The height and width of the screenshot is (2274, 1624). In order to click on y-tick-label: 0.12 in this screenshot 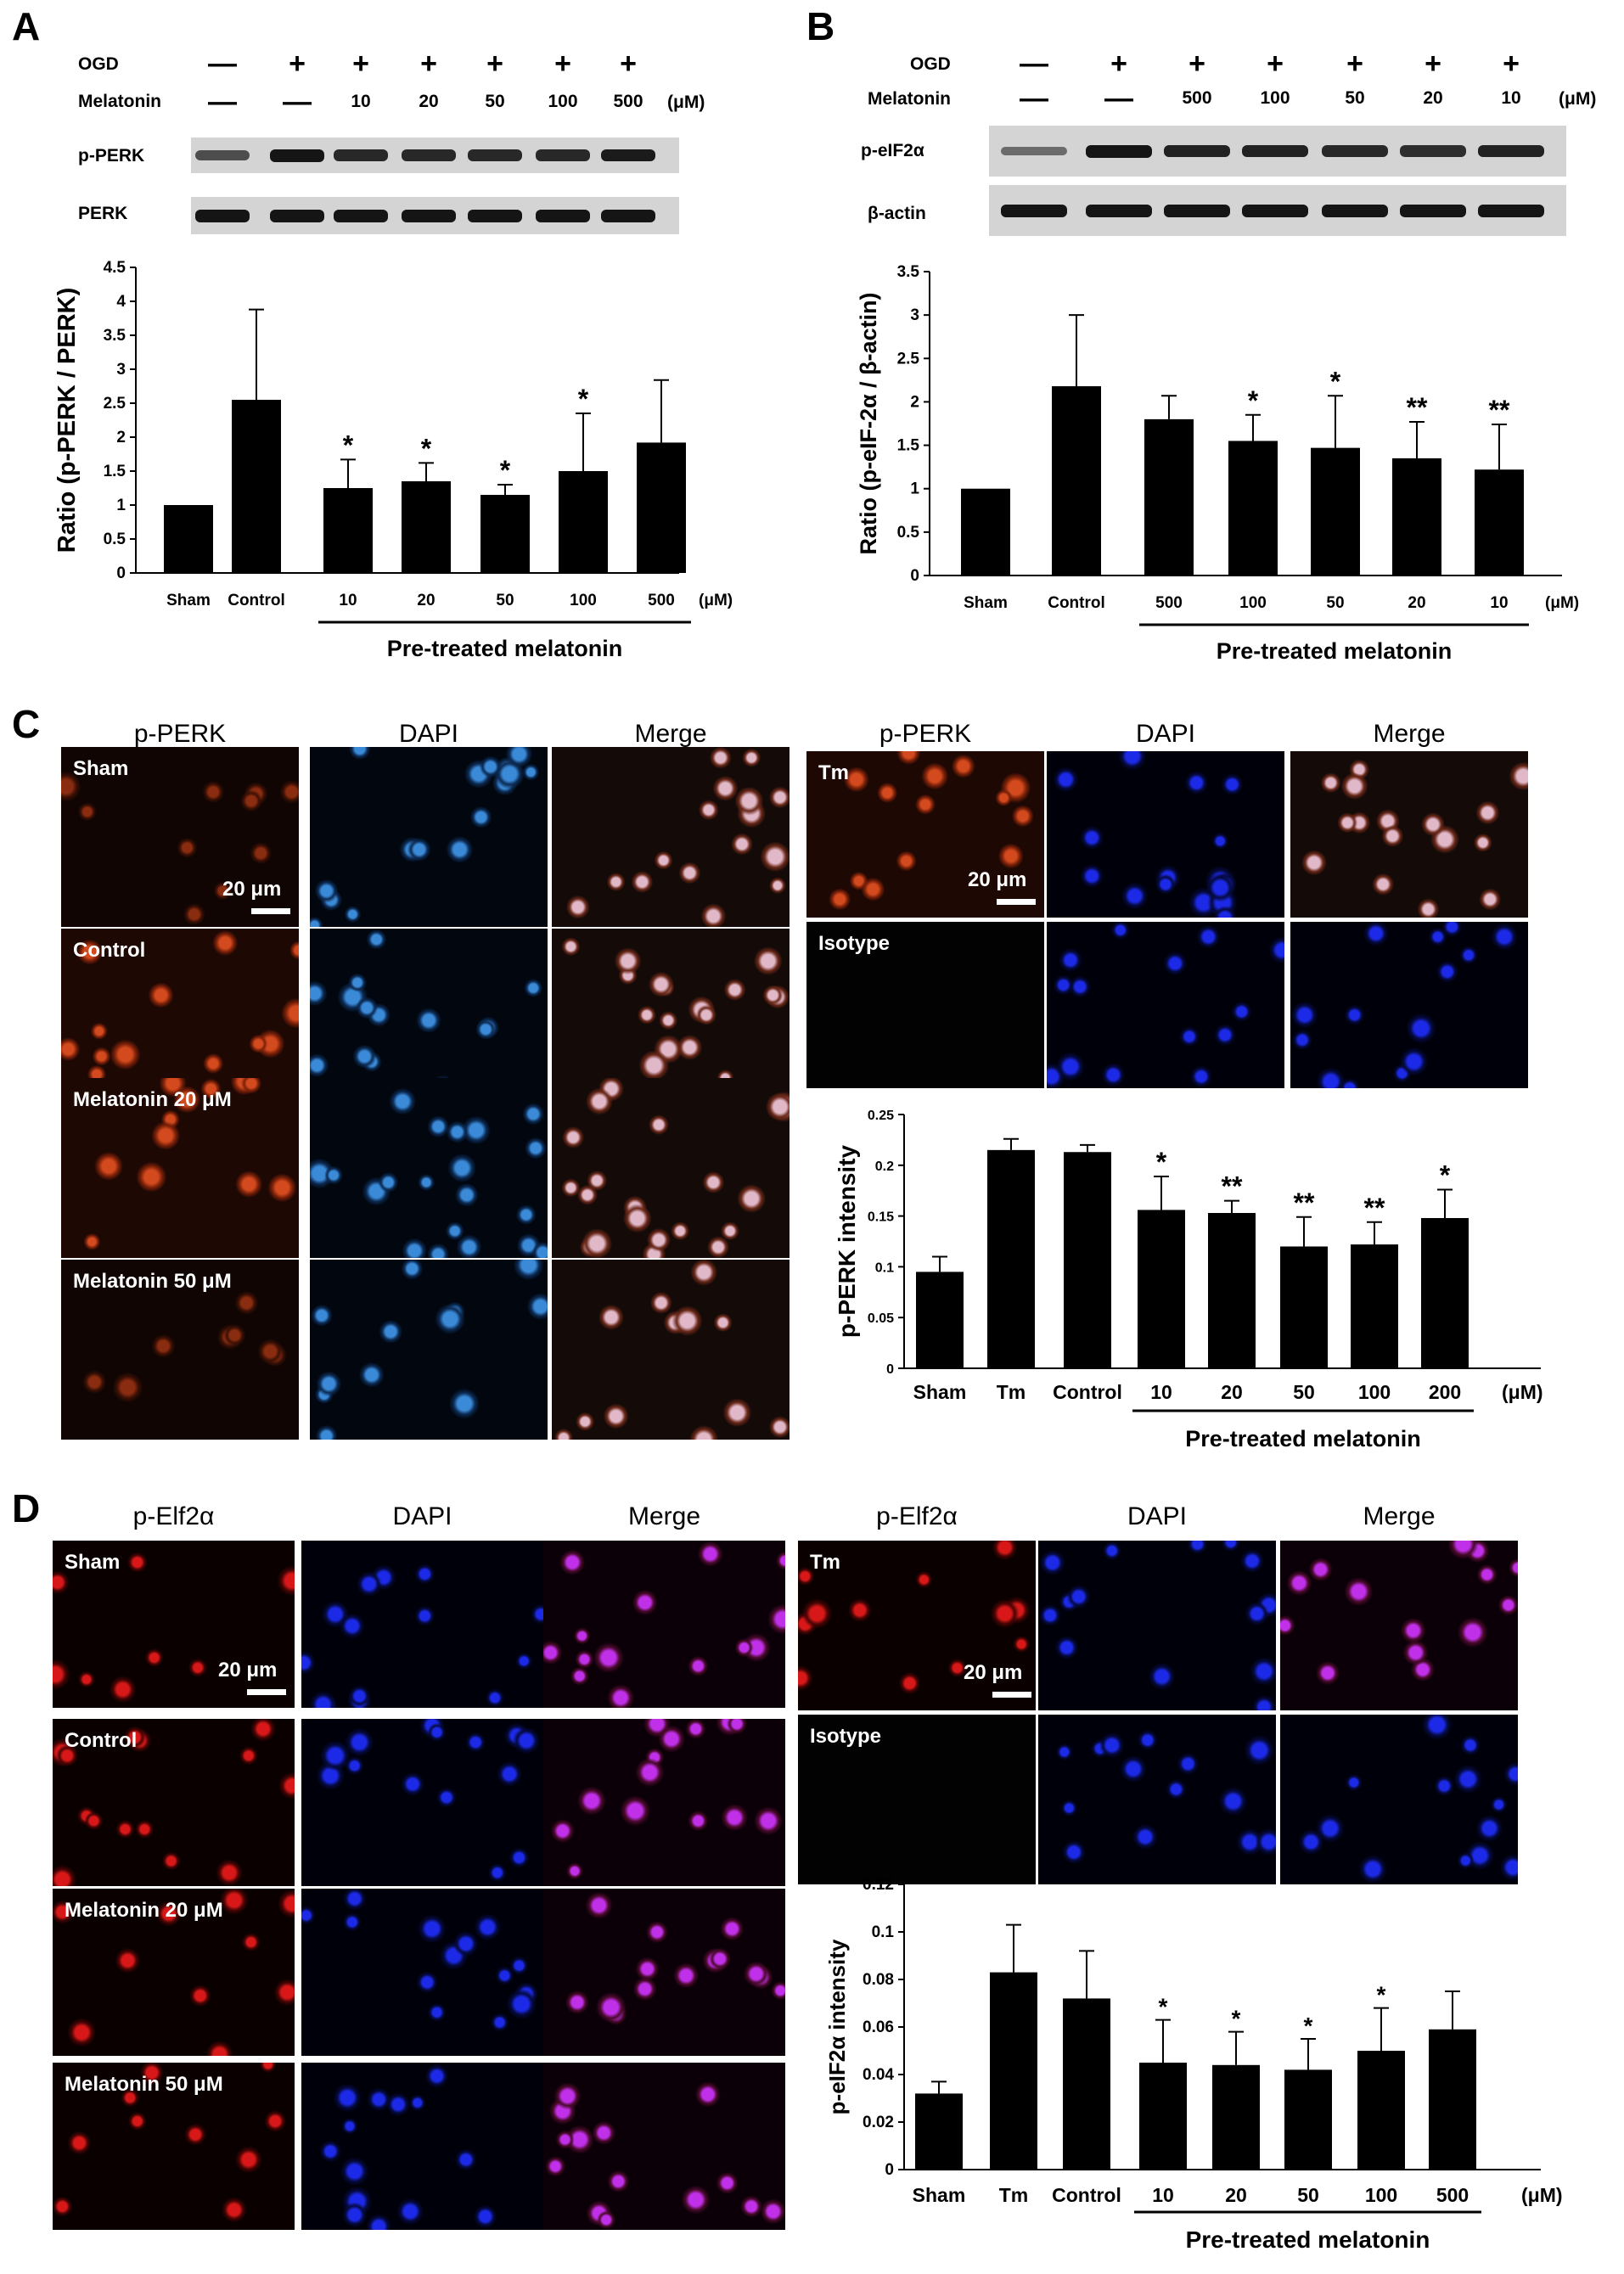, I will do `click(878, 1885)`.